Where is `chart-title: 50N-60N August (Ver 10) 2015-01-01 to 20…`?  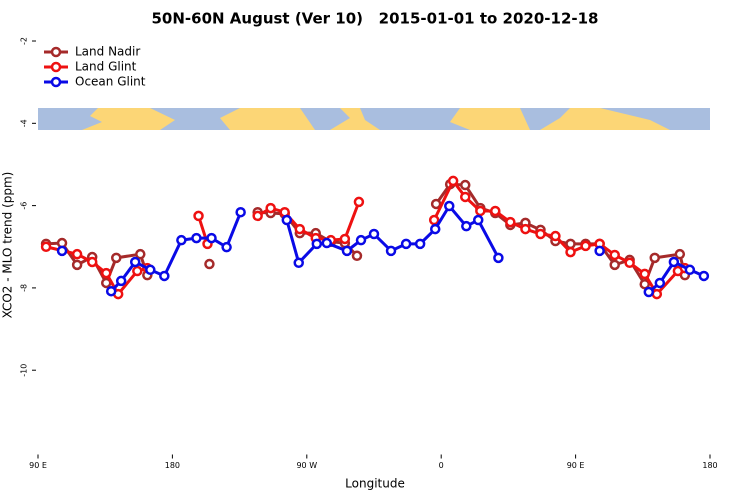 chart-title: 50N-60N August (Ver 10) 2015-01-01 to 20… is located at coordinates (375, 19).